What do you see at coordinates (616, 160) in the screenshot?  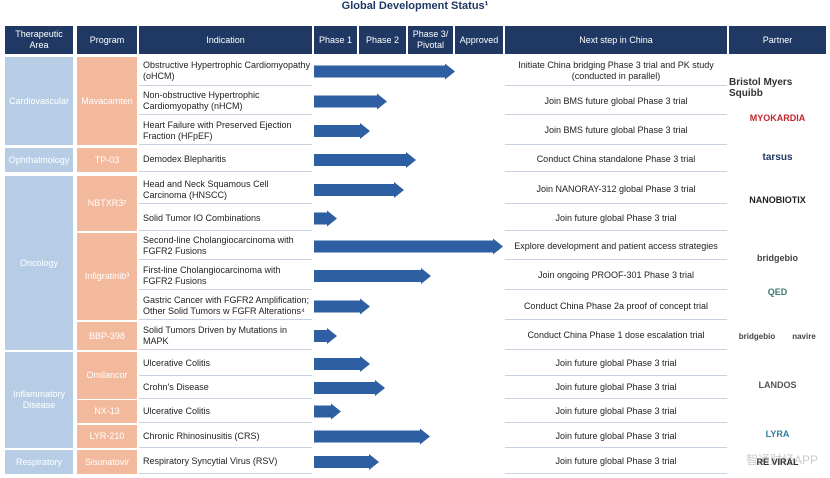 I see `next-step: Conduct China standalone Phase 3 trial` at bounding box center [616, 160].